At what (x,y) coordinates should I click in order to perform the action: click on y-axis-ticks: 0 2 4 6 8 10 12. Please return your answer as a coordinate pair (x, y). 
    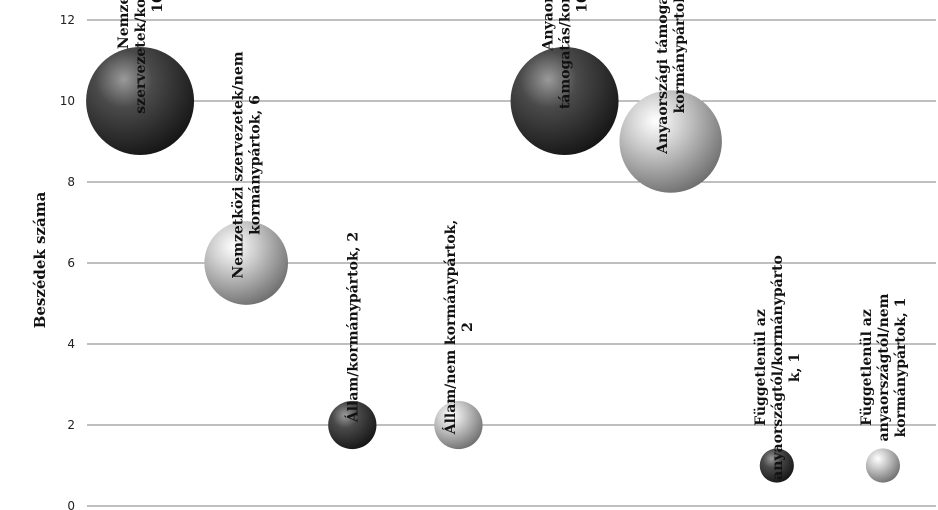
    Looking at the image, I should click on (67, 261).